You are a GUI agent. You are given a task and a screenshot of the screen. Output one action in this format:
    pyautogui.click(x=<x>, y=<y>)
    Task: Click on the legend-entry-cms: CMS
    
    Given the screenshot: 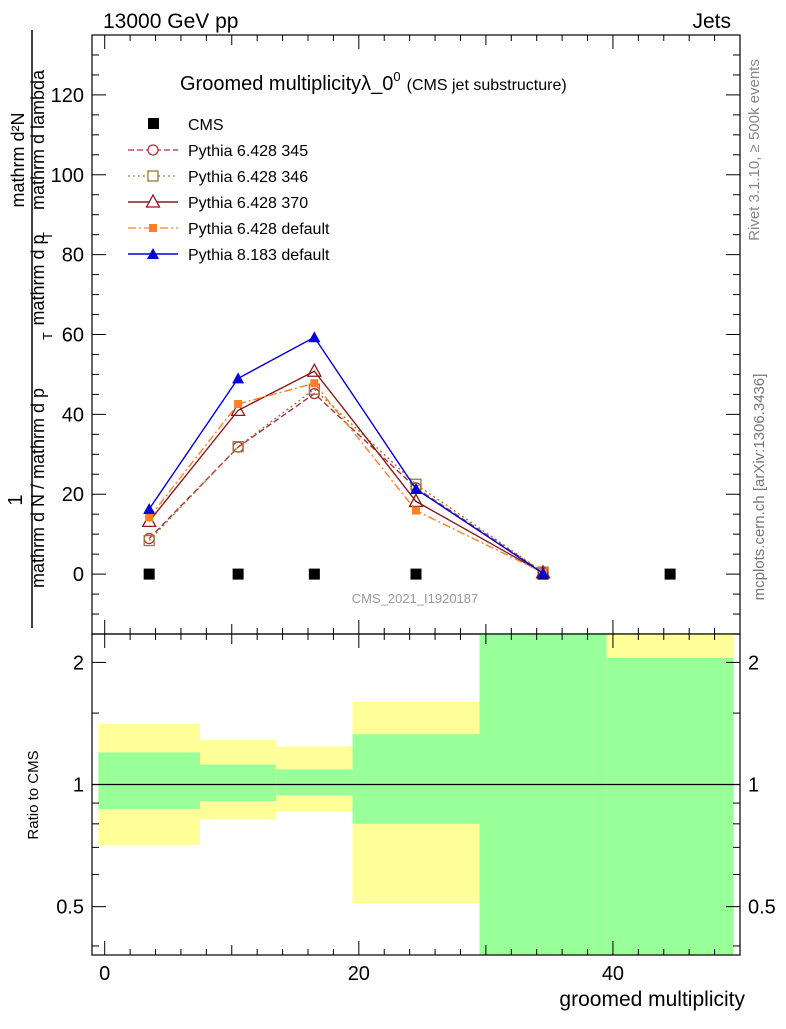 What is the action you would take?
    pyautogui.click(x=186, y=125)
    